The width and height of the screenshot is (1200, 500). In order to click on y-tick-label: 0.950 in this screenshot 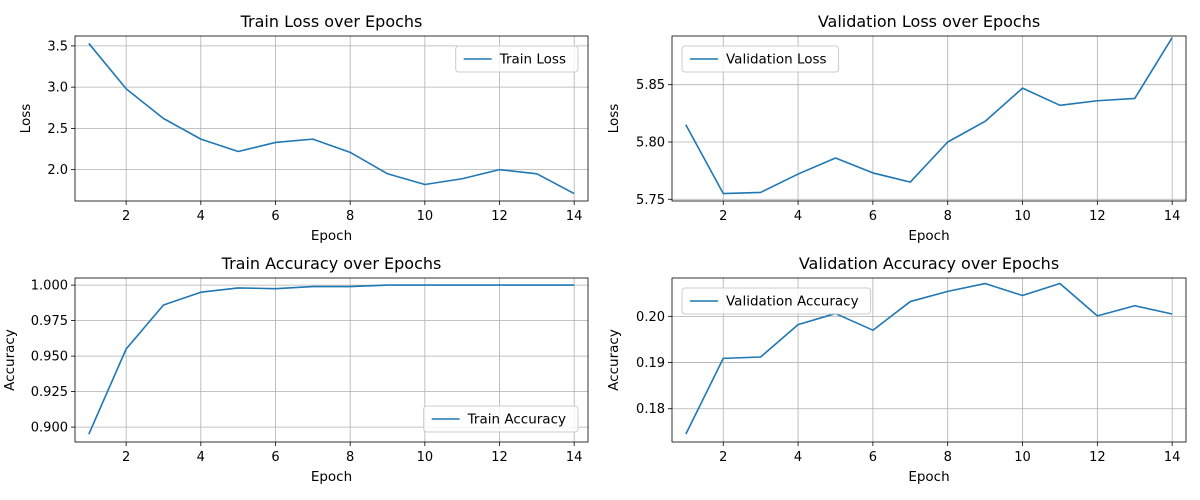, I will do `click(49, 357)`.